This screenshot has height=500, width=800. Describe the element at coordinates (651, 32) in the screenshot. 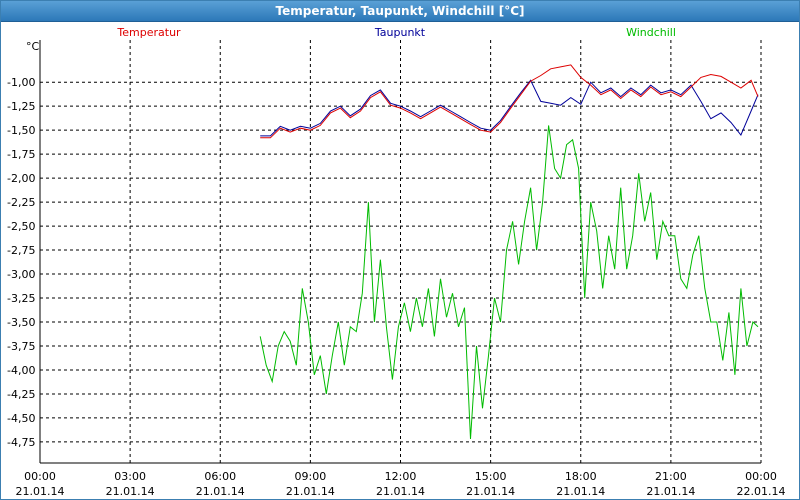

I see `legend-windchill: Windchill` at that location.